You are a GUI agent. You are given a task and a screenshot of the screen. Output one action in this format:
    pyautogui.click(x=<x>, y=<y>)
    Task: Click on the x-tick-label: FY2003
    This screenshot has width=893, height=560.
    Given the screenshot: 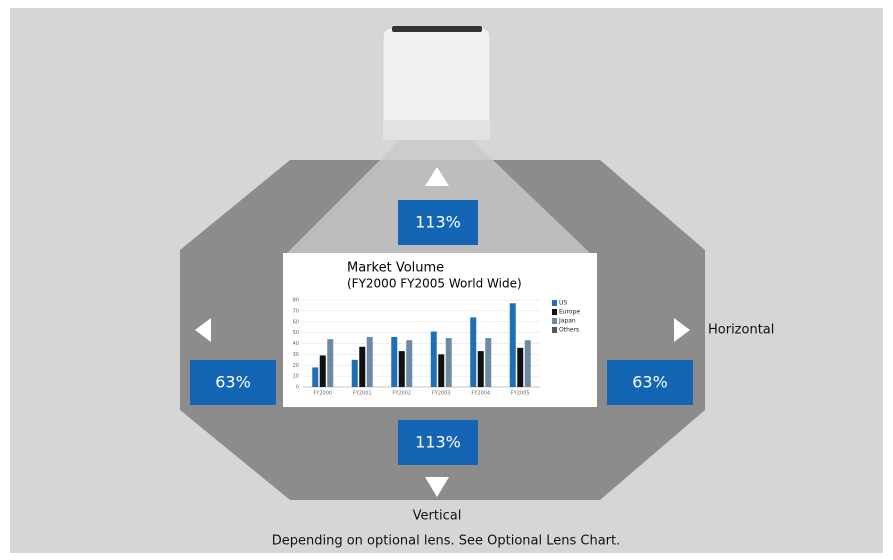 What is the action you would take?
    pyautogui.click(x=441, y=394)
    